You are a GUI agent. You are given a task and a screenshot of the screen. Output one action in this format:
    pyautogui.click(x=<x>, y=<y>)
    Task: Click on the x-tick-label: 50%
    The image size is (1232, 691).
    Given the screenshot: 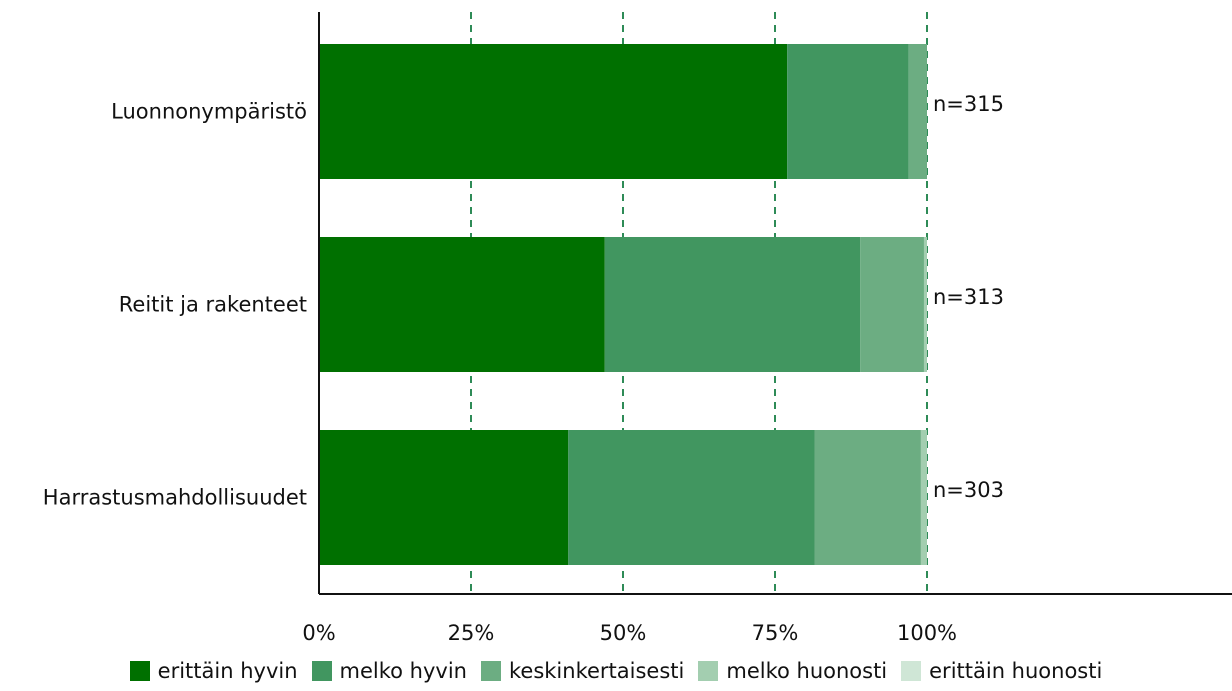 What is the action you would take?
    pyautogui.click(x=623, y=633)
    